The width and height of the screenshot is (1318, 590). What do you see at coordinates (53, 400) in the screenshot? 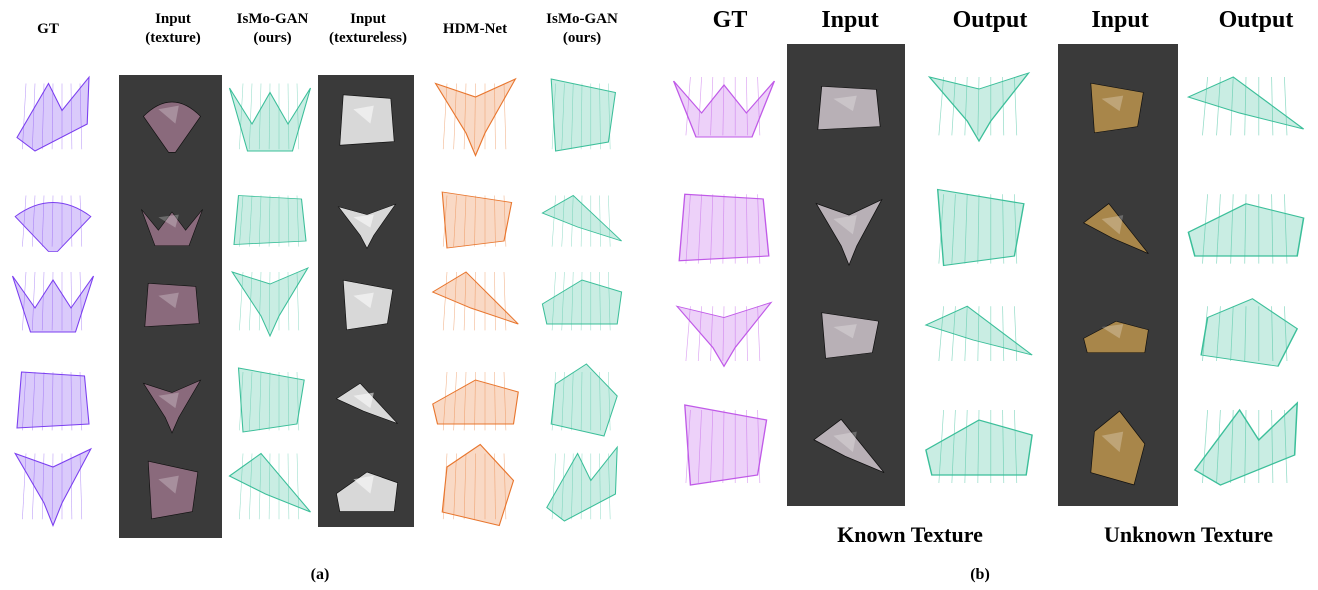
I see `gt-mesh-row4` at bounding box center [53, 400].